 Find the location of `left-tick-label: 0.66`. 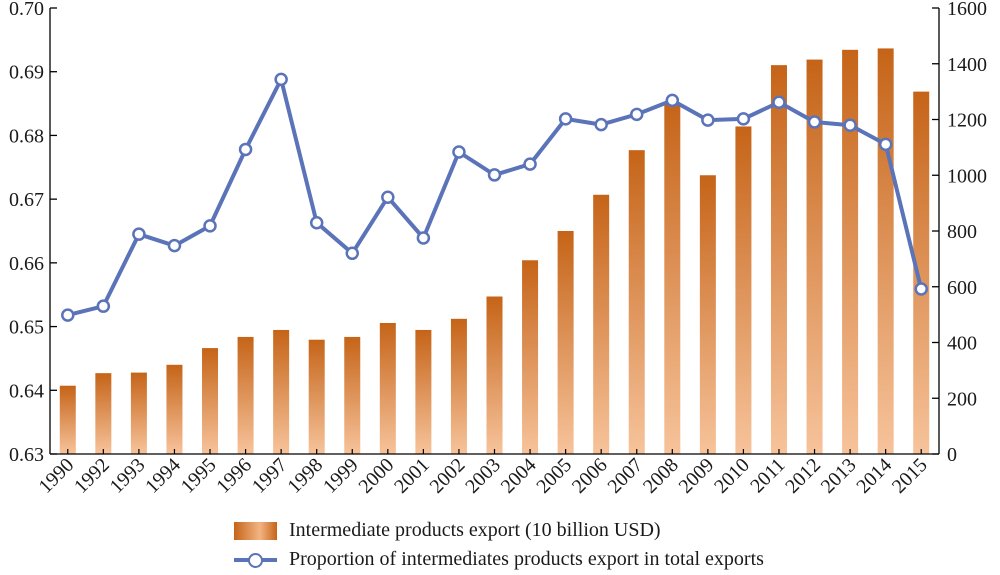

left-tick-label: 0.66 is located at coordinates (26, 264).